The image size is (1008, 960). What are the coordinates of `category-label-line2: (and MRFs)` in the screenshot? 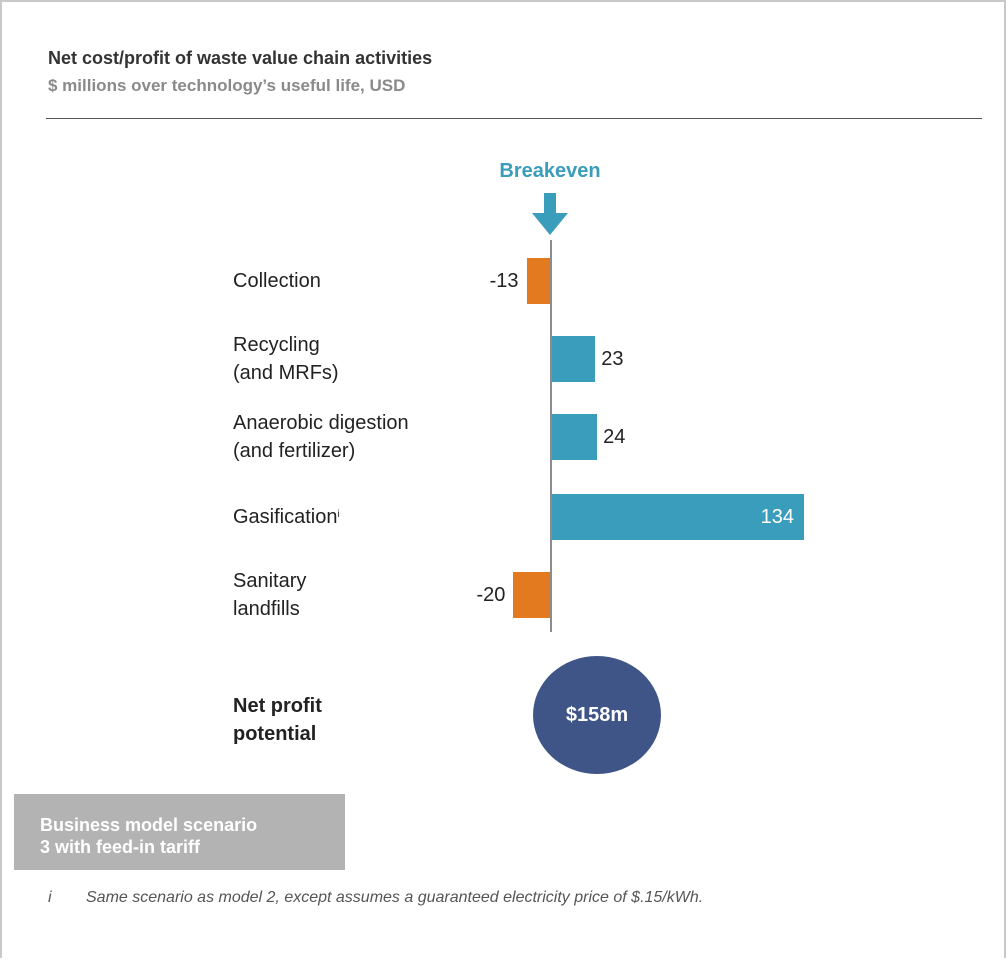 It's located at (286, 373).